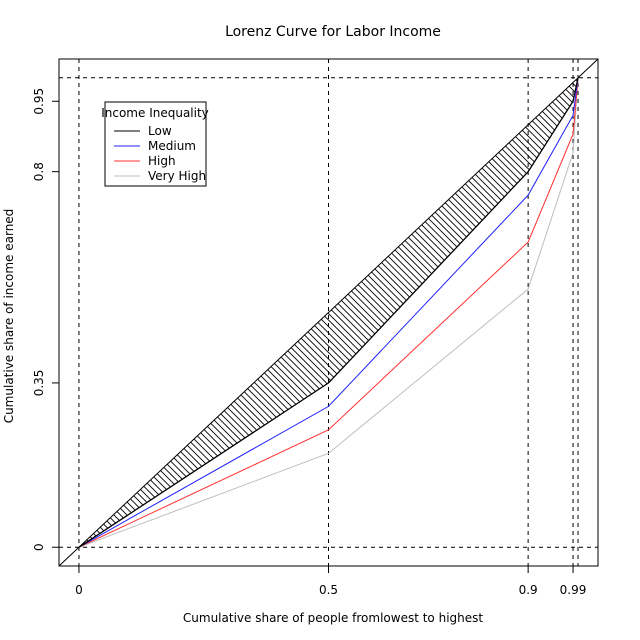 Image resolution: width=640 pixels, height=640 pixels. Describe the element at coordinates (39, 171) in the screenshot. I see `y-tick-label: 0.8` at that location.